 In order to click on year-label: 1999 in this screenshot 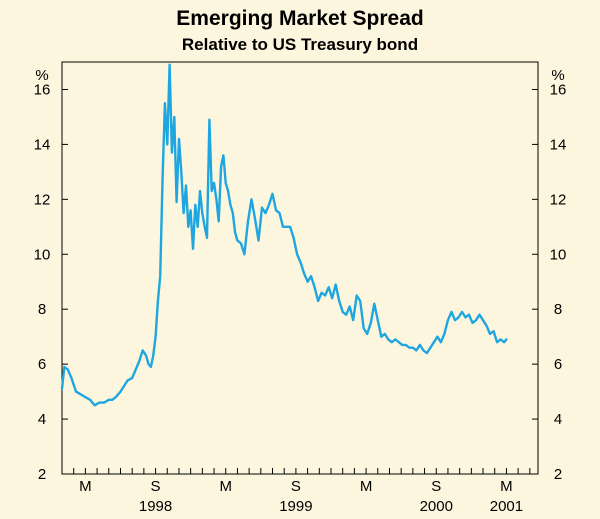, I will do `click(295, 506)`.